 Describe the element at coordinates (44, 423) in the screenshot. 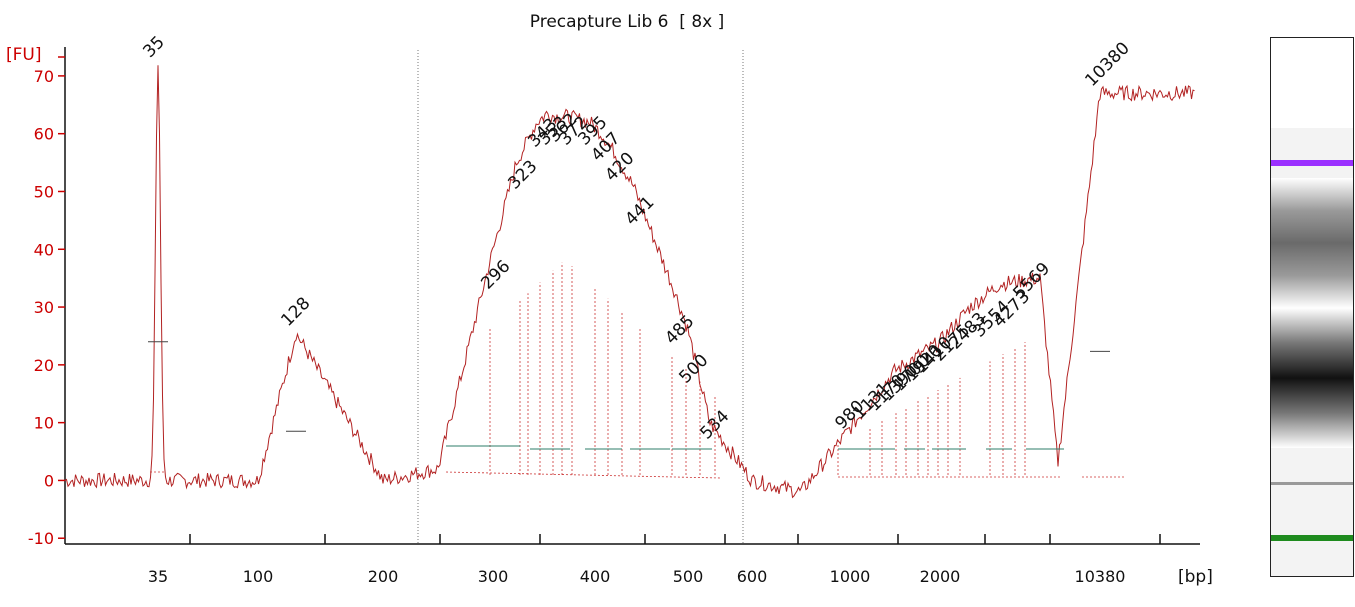

I see `y-tick-label: 10` at that location.